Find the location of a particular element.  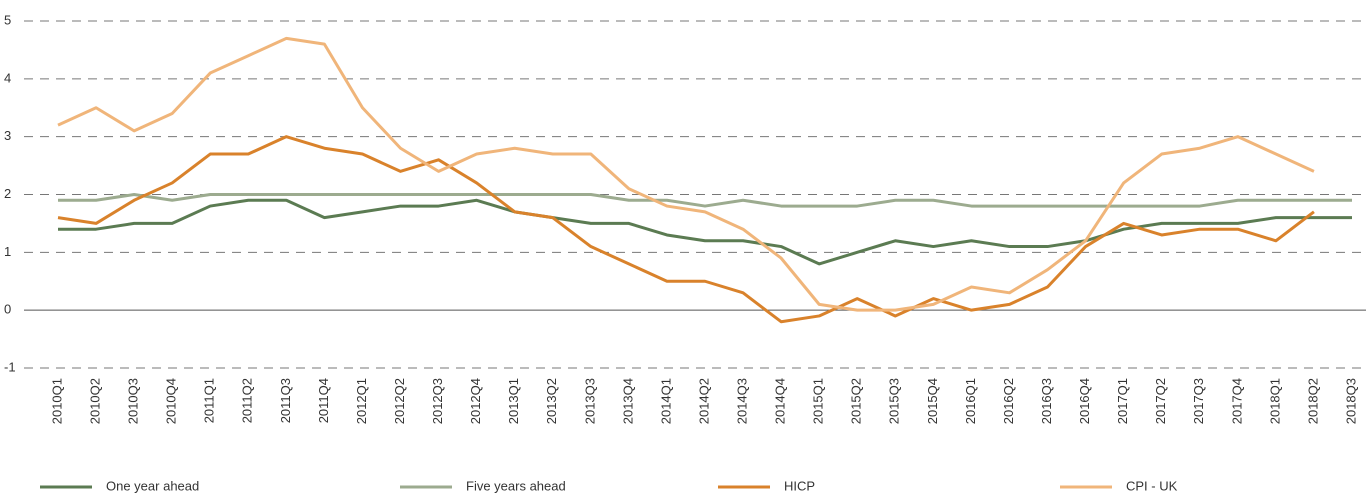

x-tick-label: 2017Q3 is located at coordinates (1198, 401).